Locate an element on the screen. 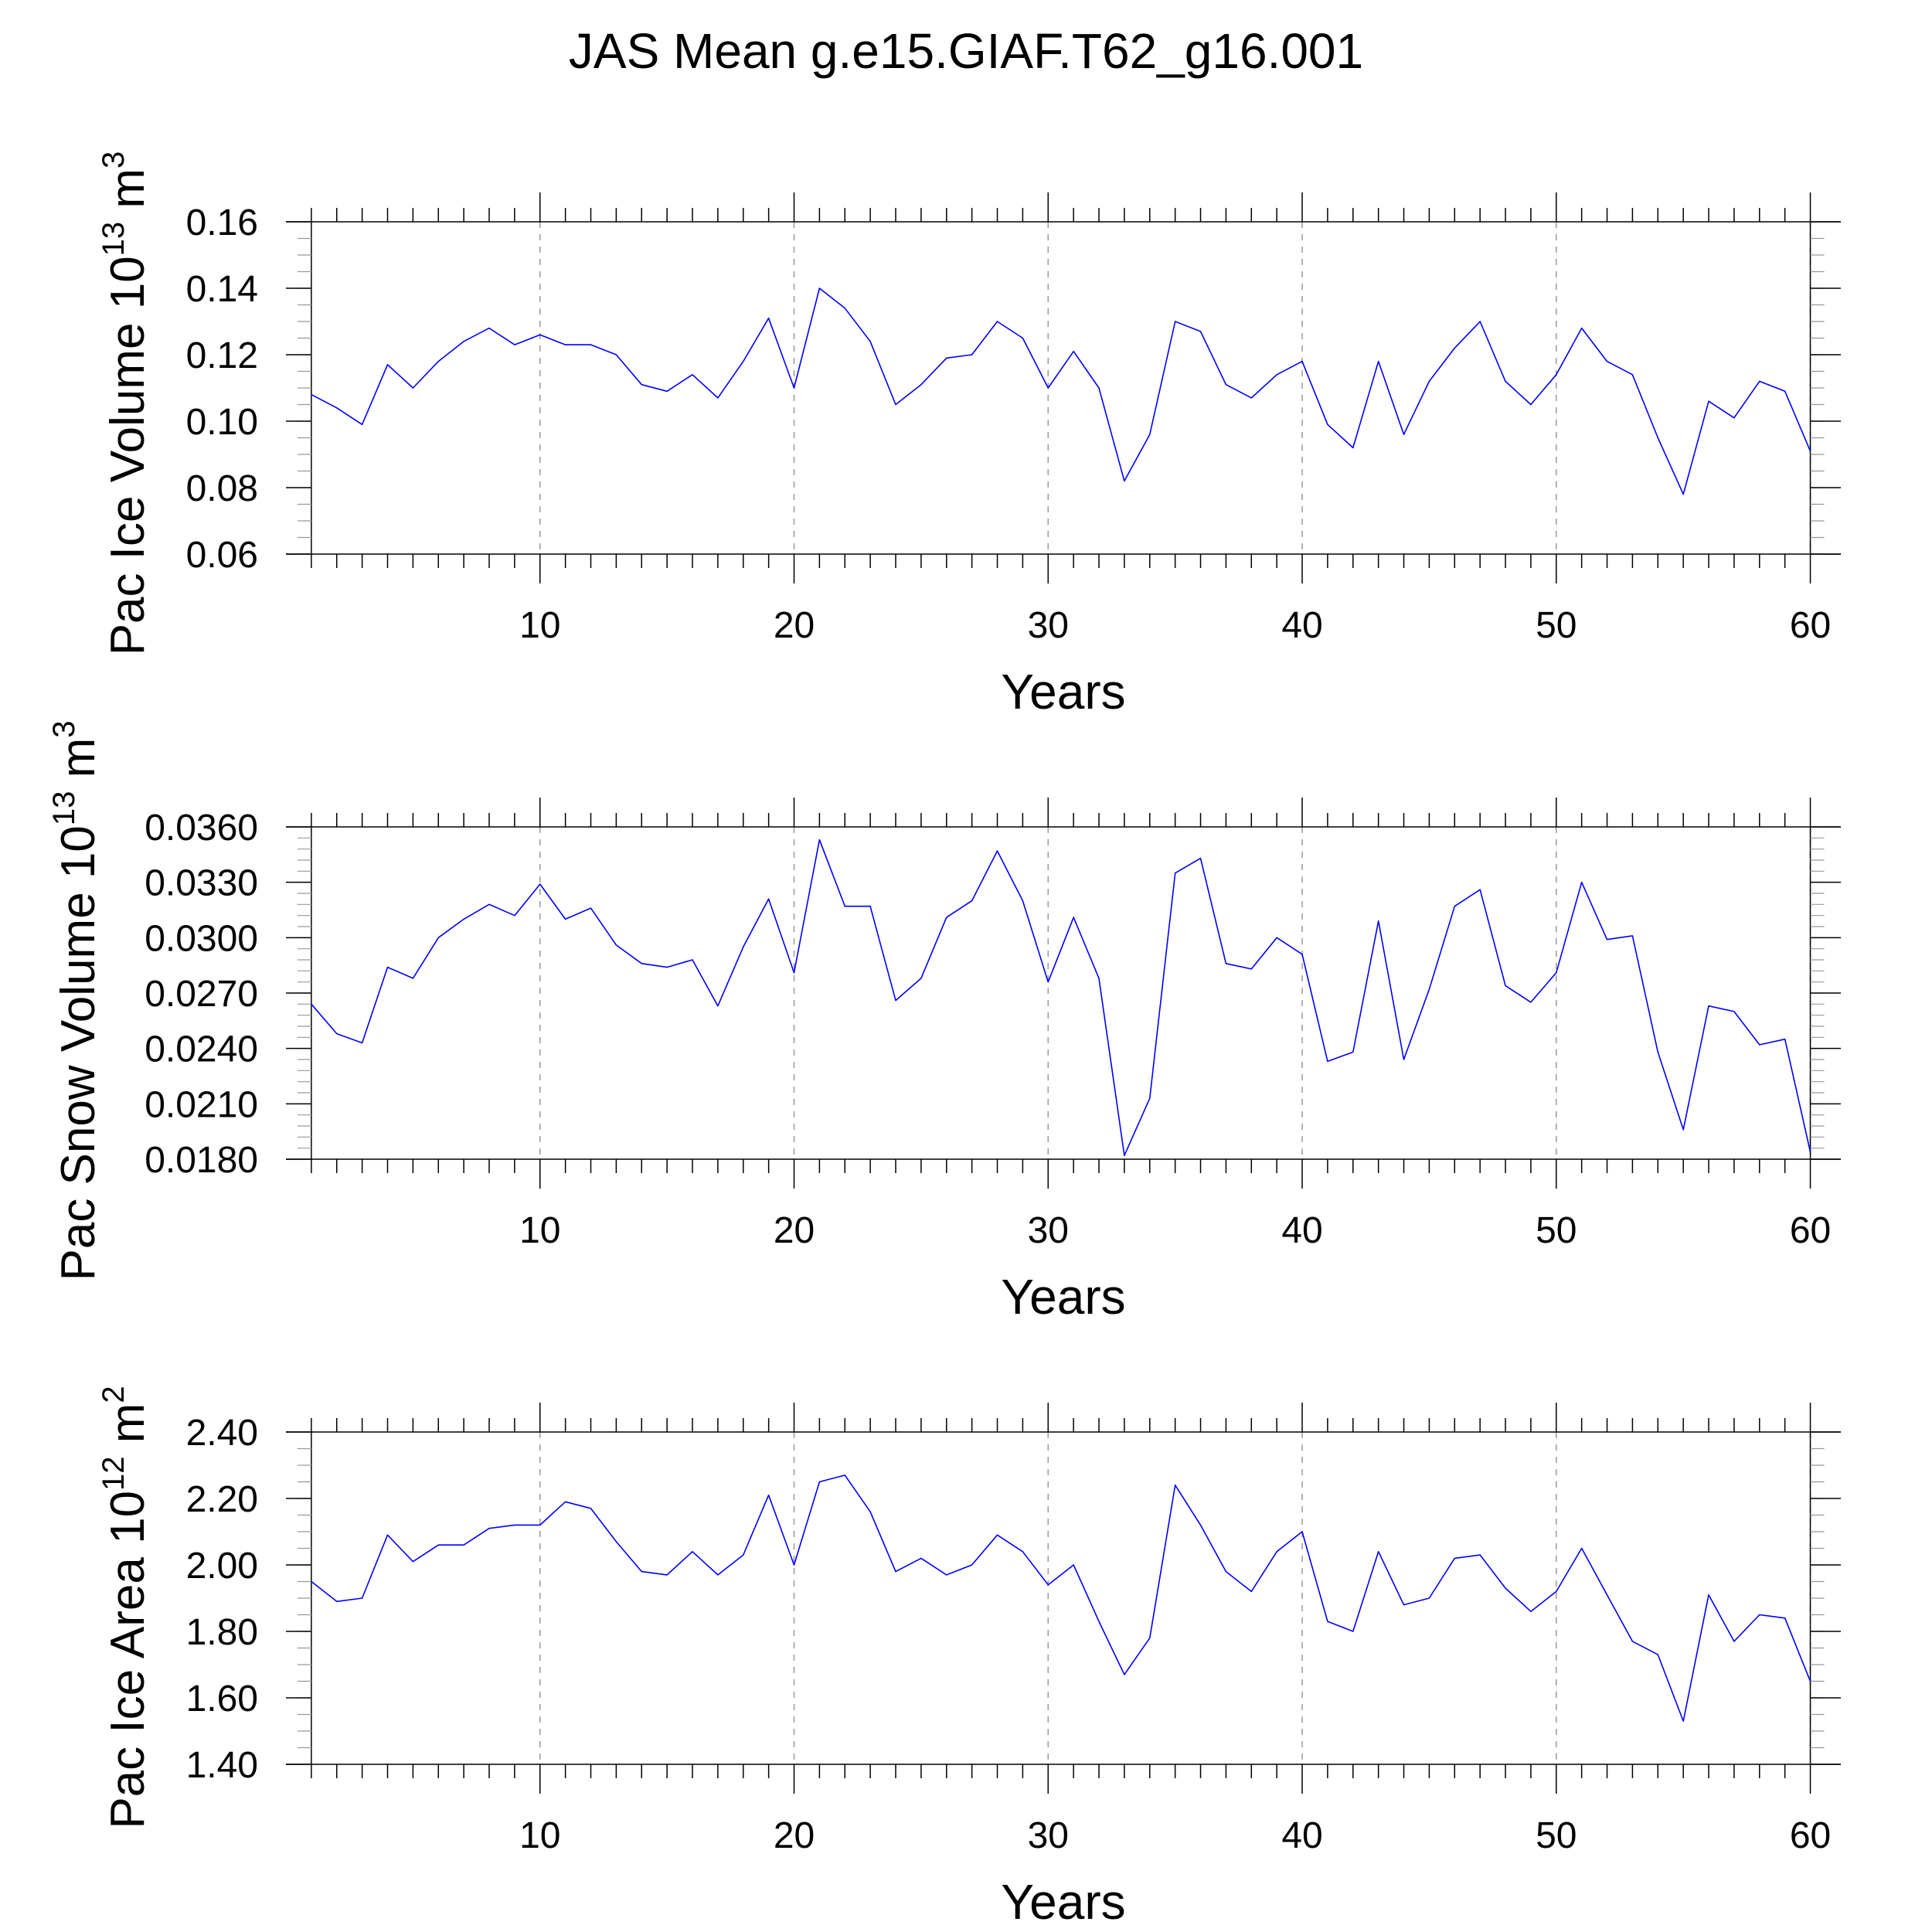  y-tick-label: 0.14 is located at coordinates (222, 289).